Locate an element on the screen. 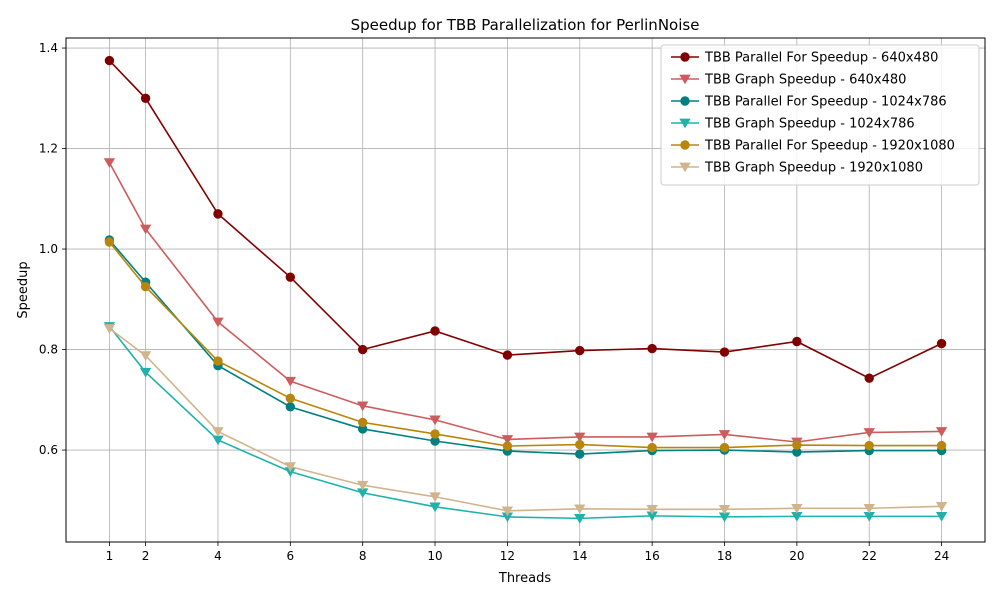  legend-label: TBB Graph Speedup - 1920x1080 is located at coordinates (813, 168).